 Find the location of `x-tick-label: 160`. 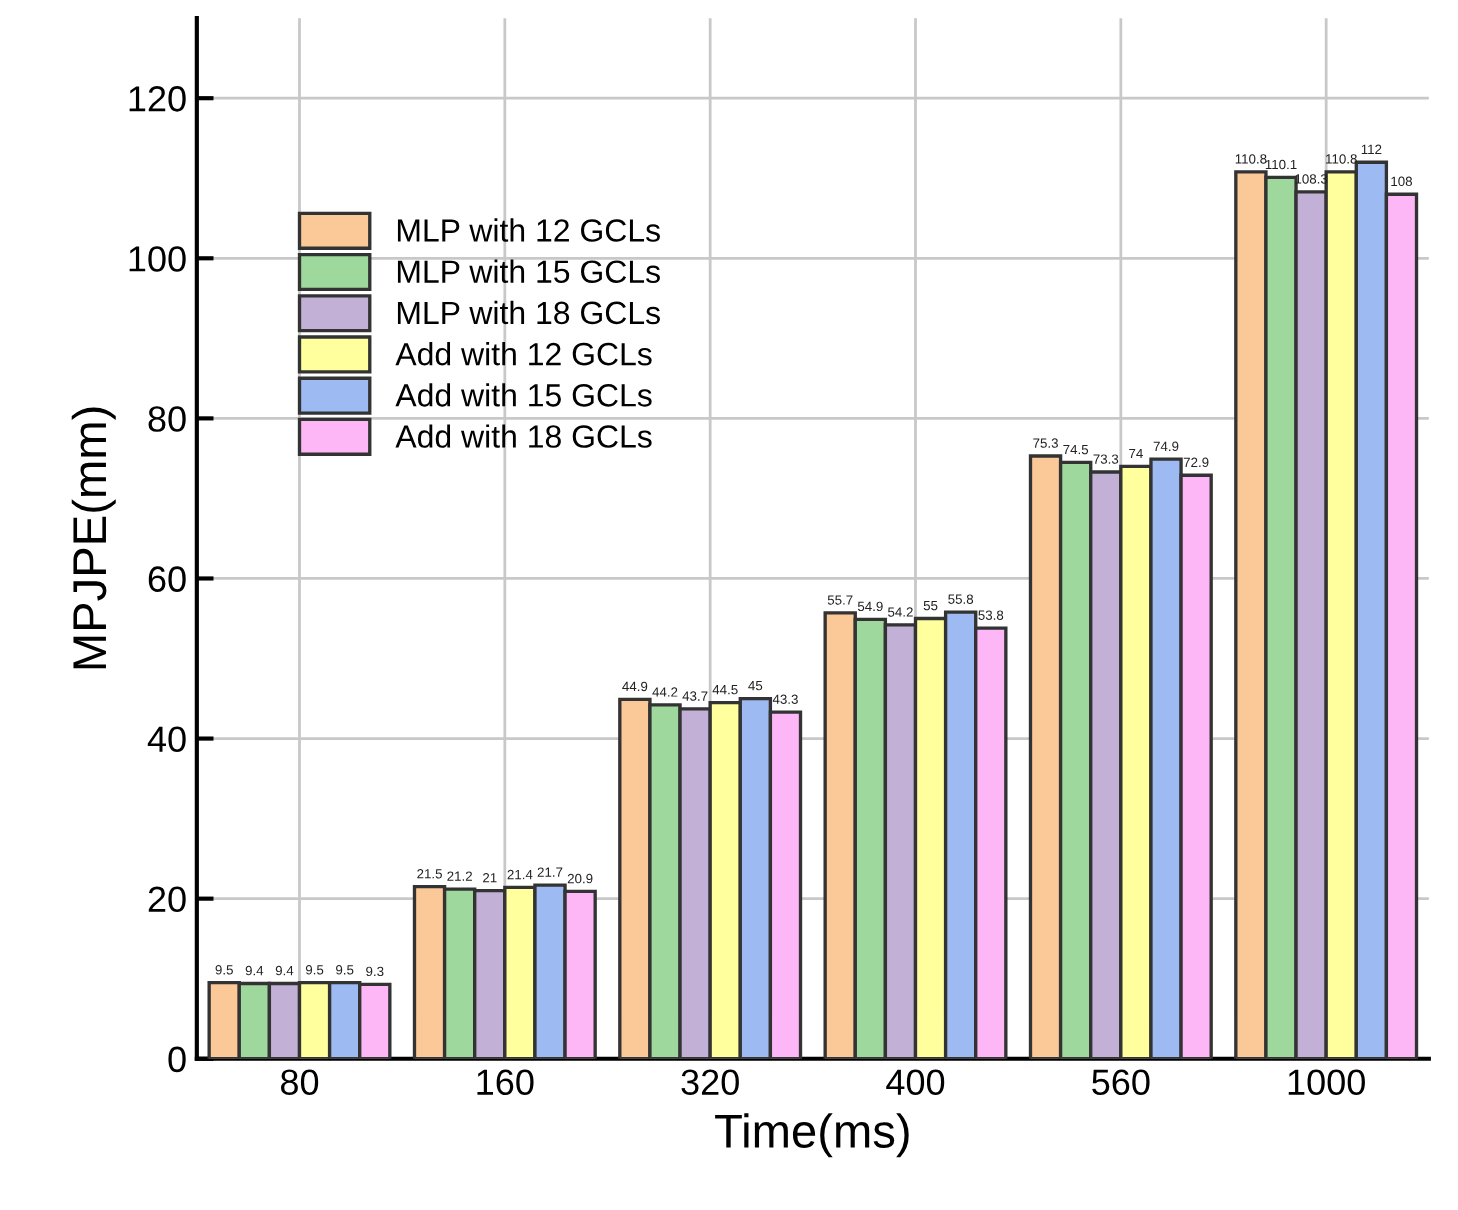

x-tick-label: 160 is located at coordinates (505, 1082).